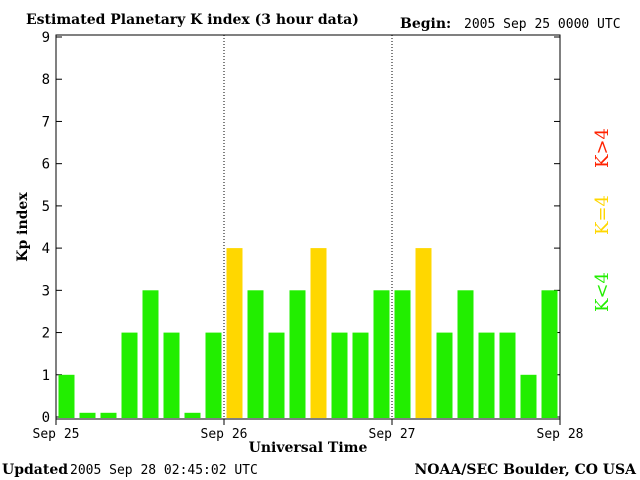  What do you see at coordinates (224, 434) in the screenshot?
I see `x-tick-label-1: Sep 26` at bounding box center [224, 434].